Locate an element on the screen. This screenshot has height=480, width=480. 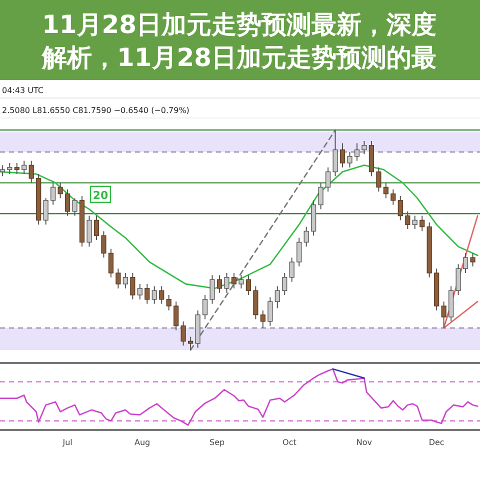
text: 2.5080 L81.6550 C81.7590 −0.6540 (−0.79%) is located at coordinates (96, 110).